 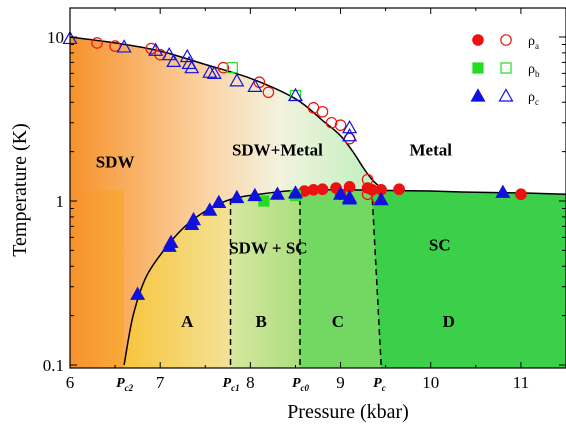 What do you see at coordinates (478, 68) in the screenshot?
I see `legend-marker-filled-b` at bounding box center [478, 68].